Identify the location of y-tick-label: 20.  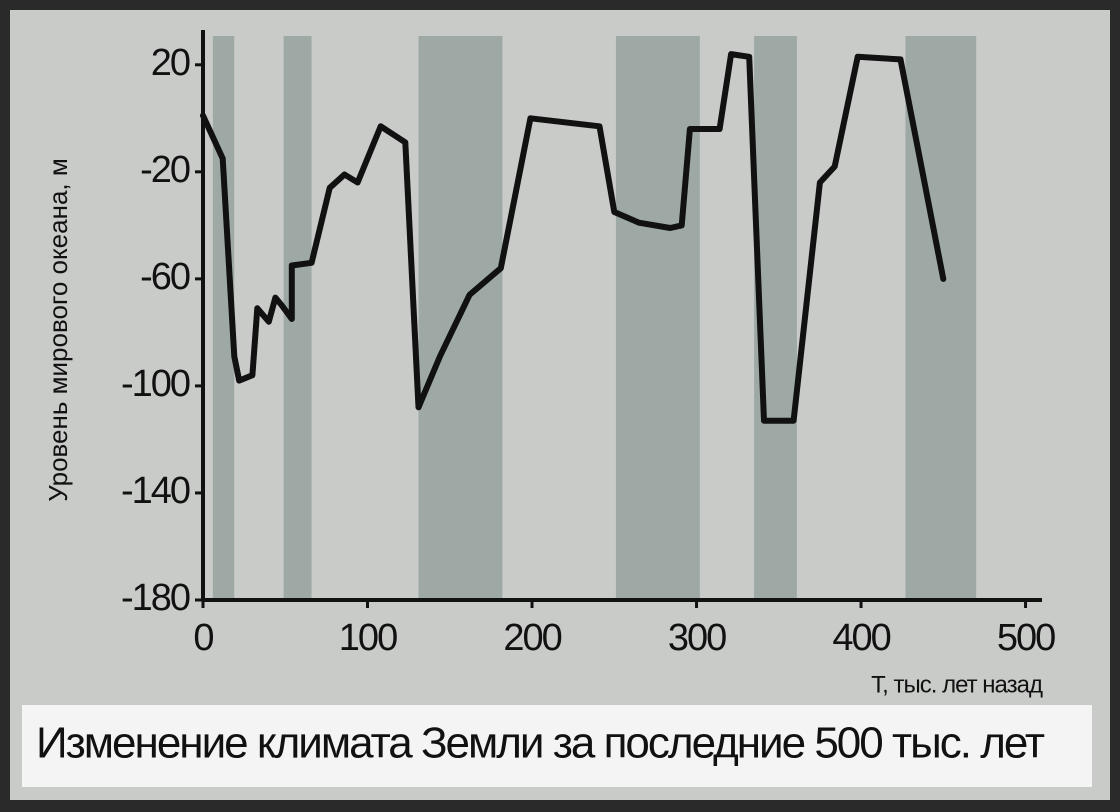
(170, 63).